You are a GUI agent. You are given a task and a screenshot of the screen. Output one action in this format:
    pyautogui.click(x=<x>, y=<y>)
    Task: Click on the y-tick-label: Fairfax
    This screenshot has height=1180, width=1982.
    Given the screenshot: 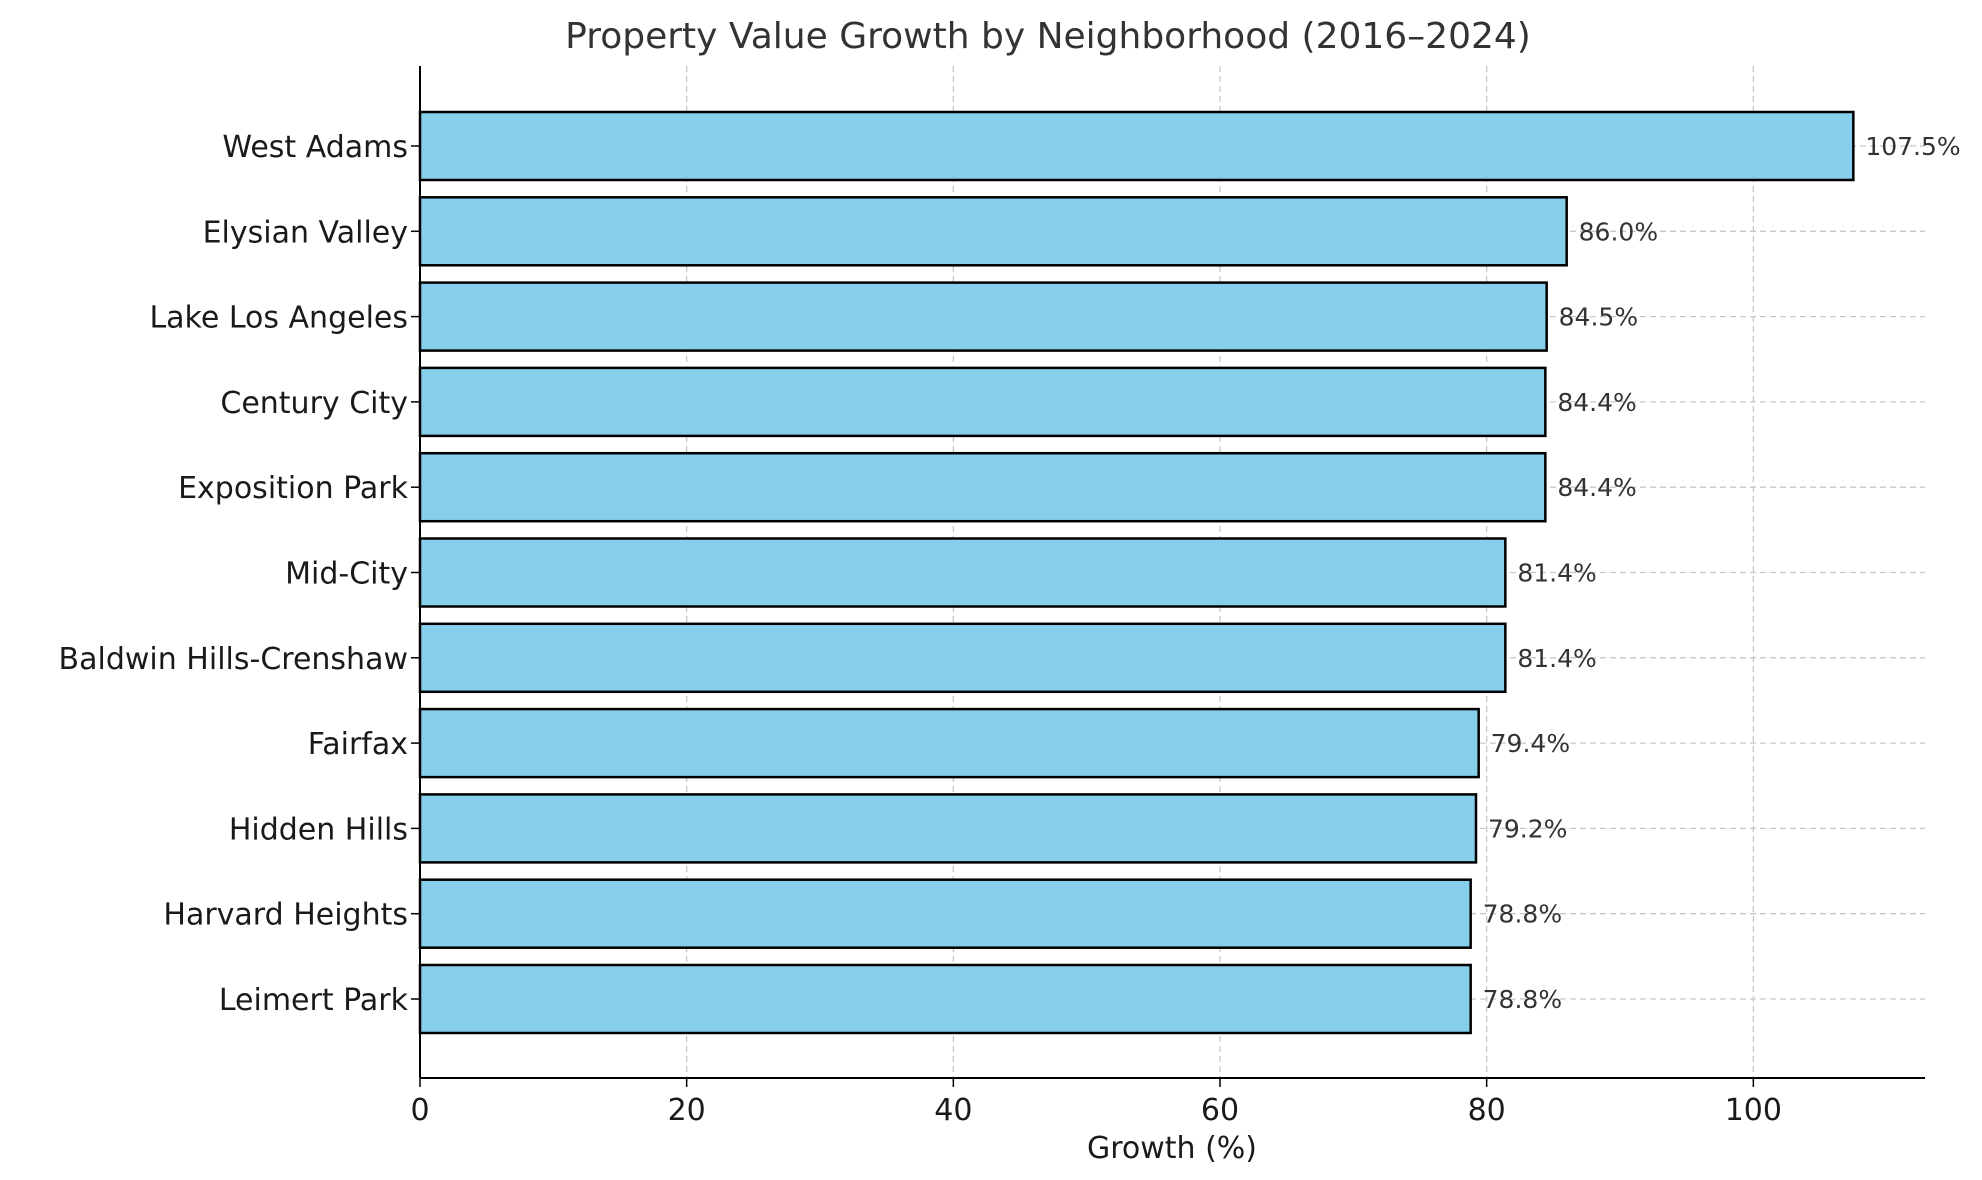 What is the action you would take?
    pyautogui.click(x=358, y=744)
    